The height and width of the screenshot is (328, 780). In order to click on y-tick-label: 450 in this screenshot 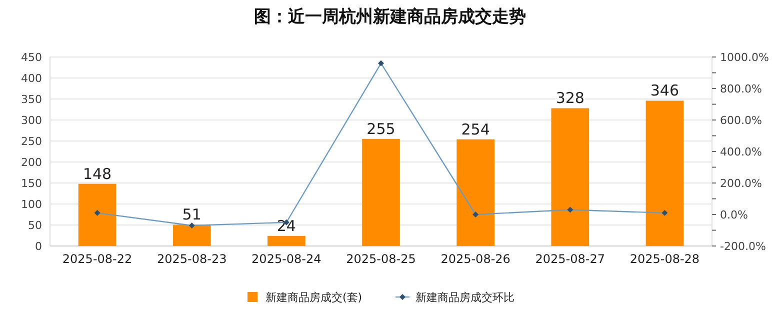, I will do `click(31, 57)`.